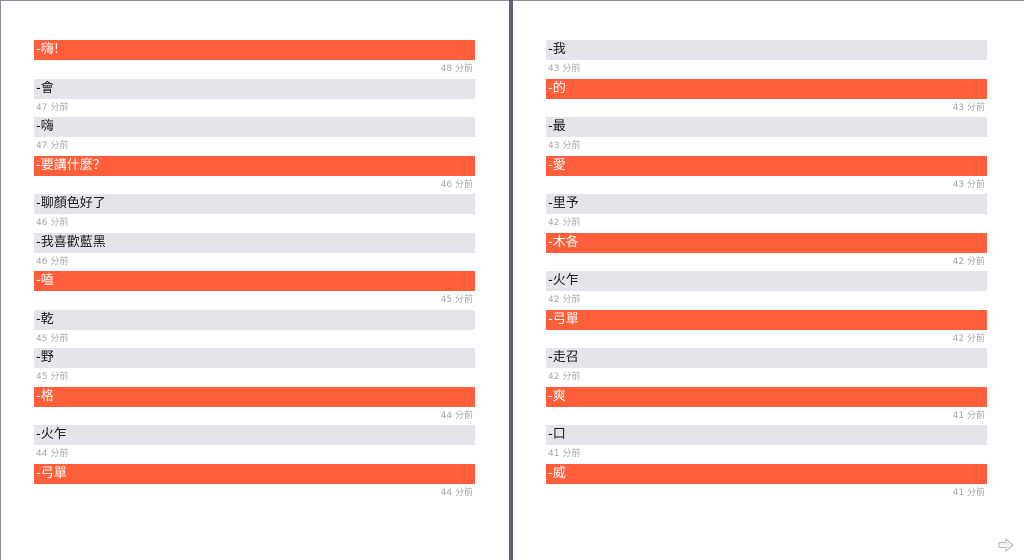  What do you see at coordinates (254, 50) in the screenshot?
I see `message-bubble: -嗨!` at bounding box center [254, 50].